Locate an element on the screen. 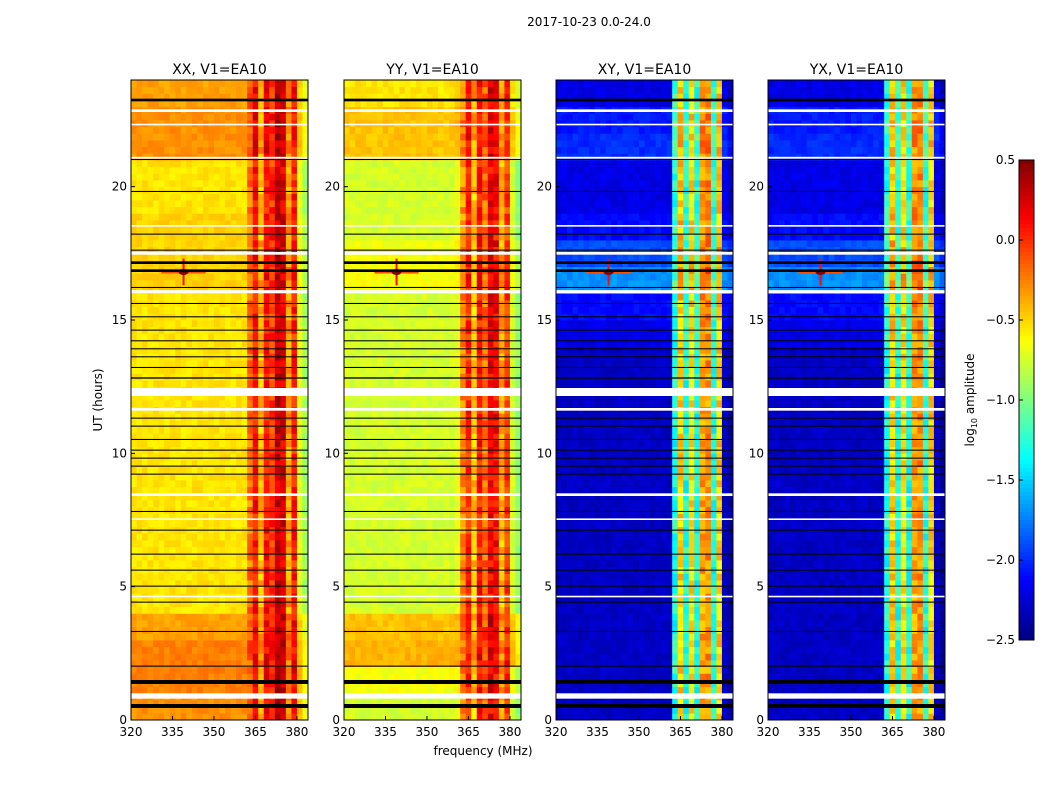 The image size is (1050, 804). x-tick-label: 380 is located at coordinates (296, 732).